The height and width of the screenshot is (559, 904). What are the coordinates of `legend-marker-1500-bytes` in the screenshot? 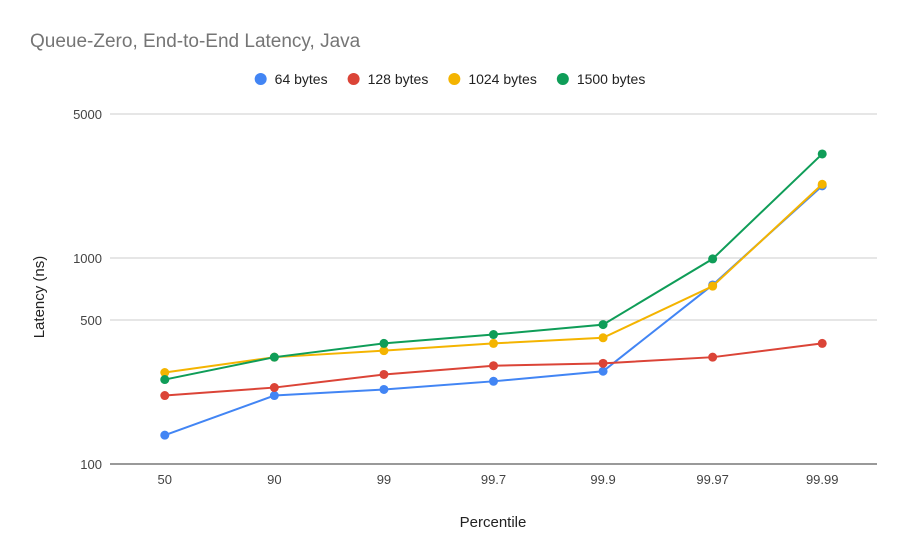 It's located at (562, 79).